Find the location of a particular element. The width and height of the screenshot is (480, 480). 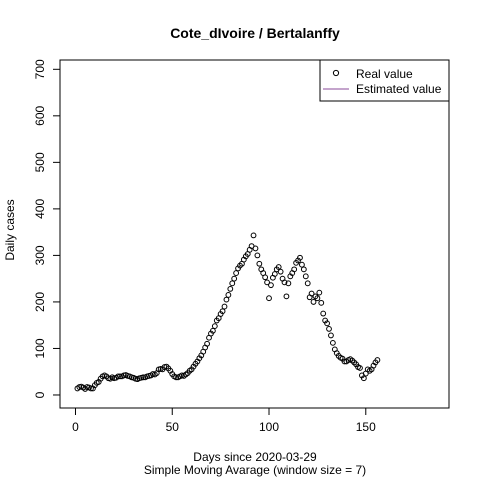

x-tick-label: 100 is located at coordinates (269, 427).